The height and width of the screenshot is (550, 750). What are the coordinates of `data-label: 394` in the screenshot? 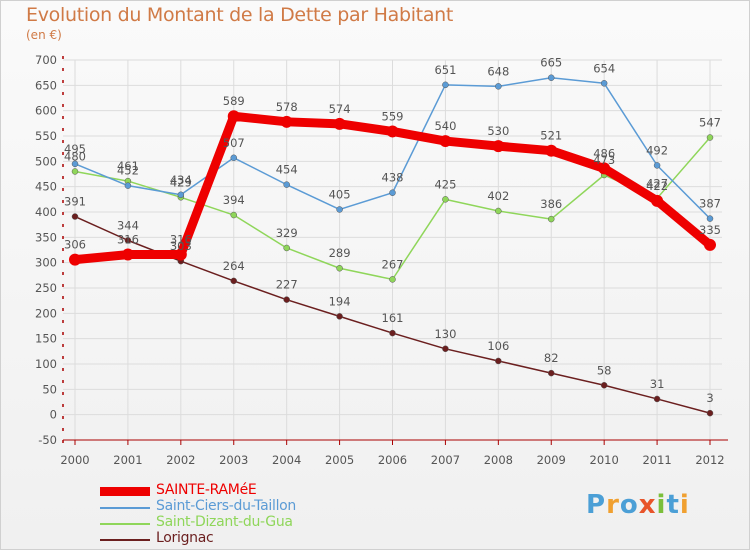 It's located at (234, 200).